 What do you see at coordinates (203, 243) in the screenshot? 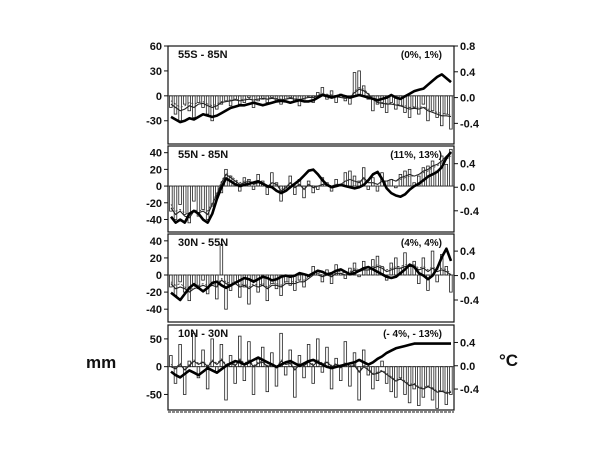
I see `region-label: 30N - 55N` at bounding box center [203, 243].